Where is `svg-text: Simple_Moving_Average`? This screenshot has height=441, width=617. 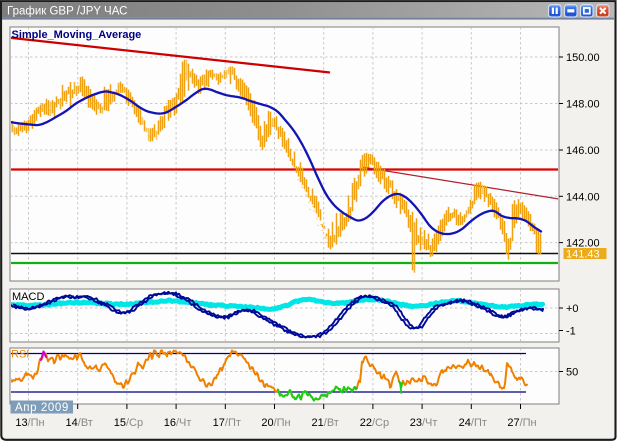 svg-text: Simple_Moving_Average is located at coordinates (77, 35).